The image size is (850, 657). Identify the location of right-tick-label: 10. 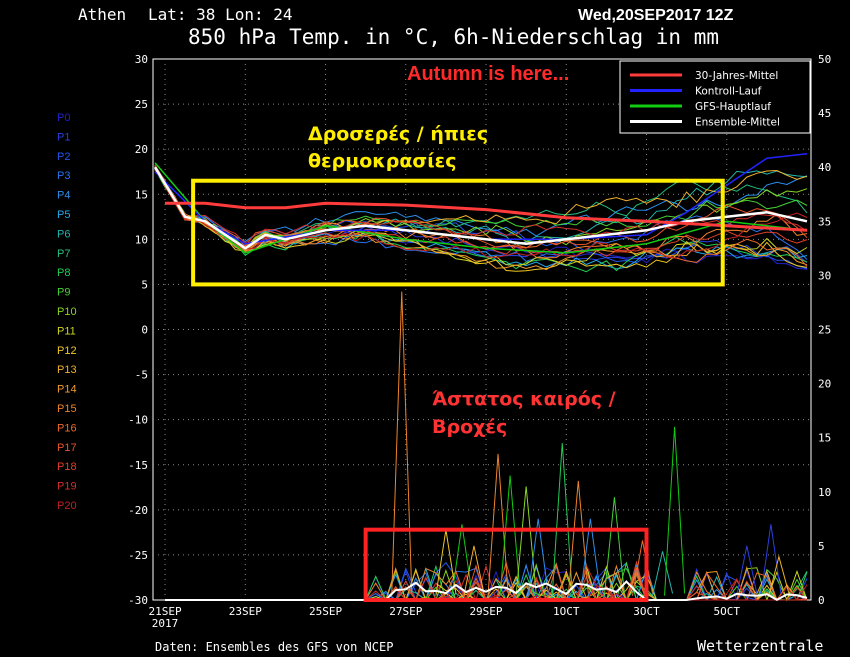
(824, 492).